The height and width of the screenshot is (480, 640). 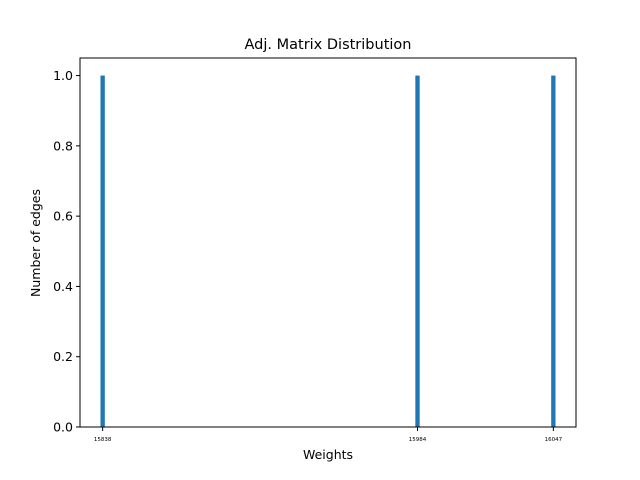 What do you see at coordinates (328, 435) in the screenshot?
I see `x-axis-ticks: 15838 15984 16047` at bounding box center [328, 435].